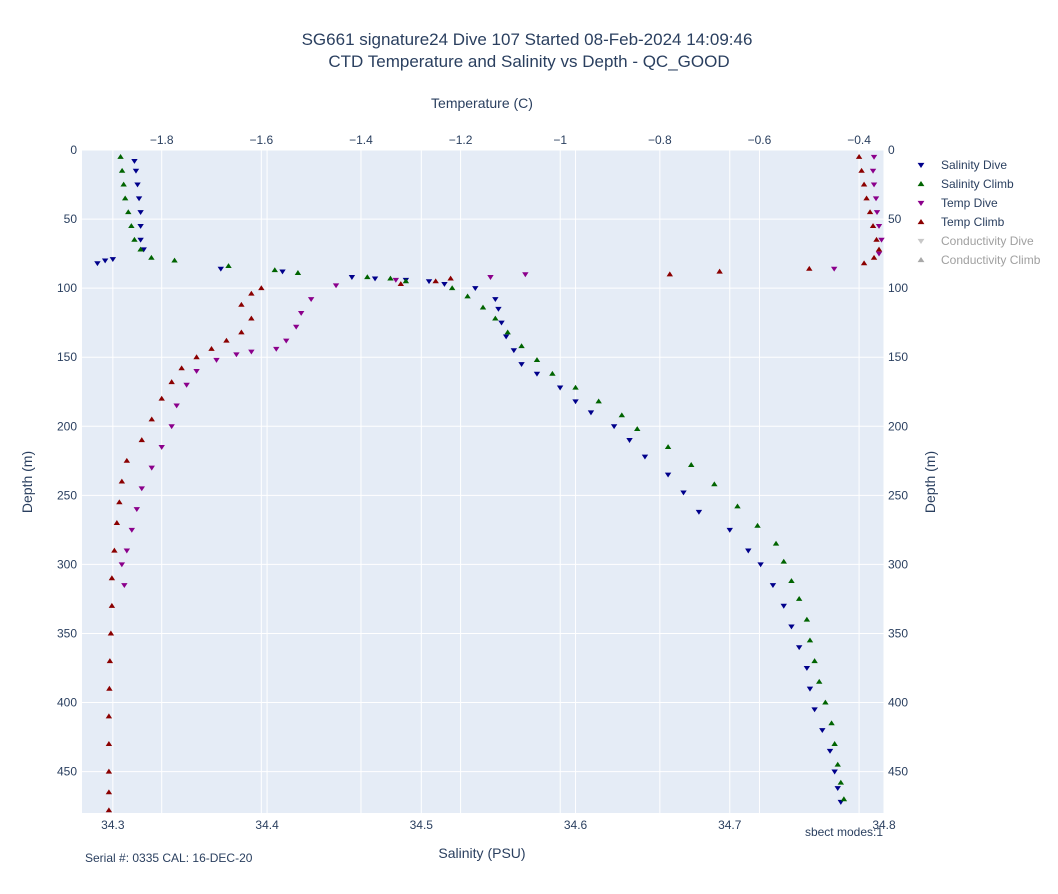  Describe the element at coordinates (169, 858) in the screenshot. I see `serial-annotation: Serial #: 0335 CAL: 16-DEC-20` at that location.